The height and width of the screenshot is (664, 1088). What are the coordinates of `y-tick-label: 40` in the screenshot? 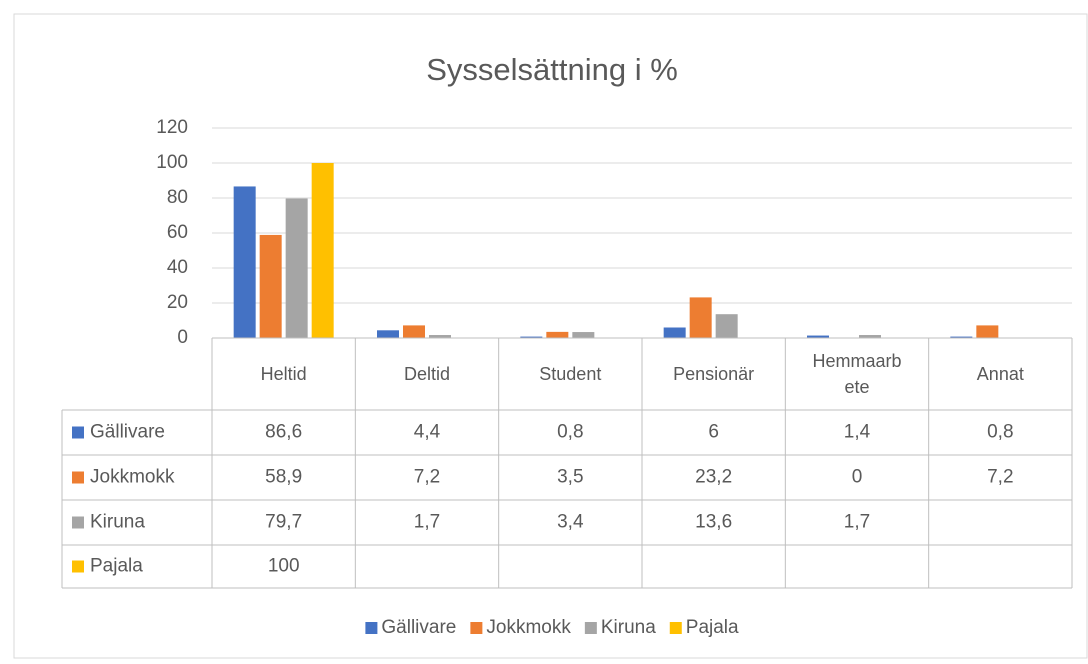 It's located at (177, 267).